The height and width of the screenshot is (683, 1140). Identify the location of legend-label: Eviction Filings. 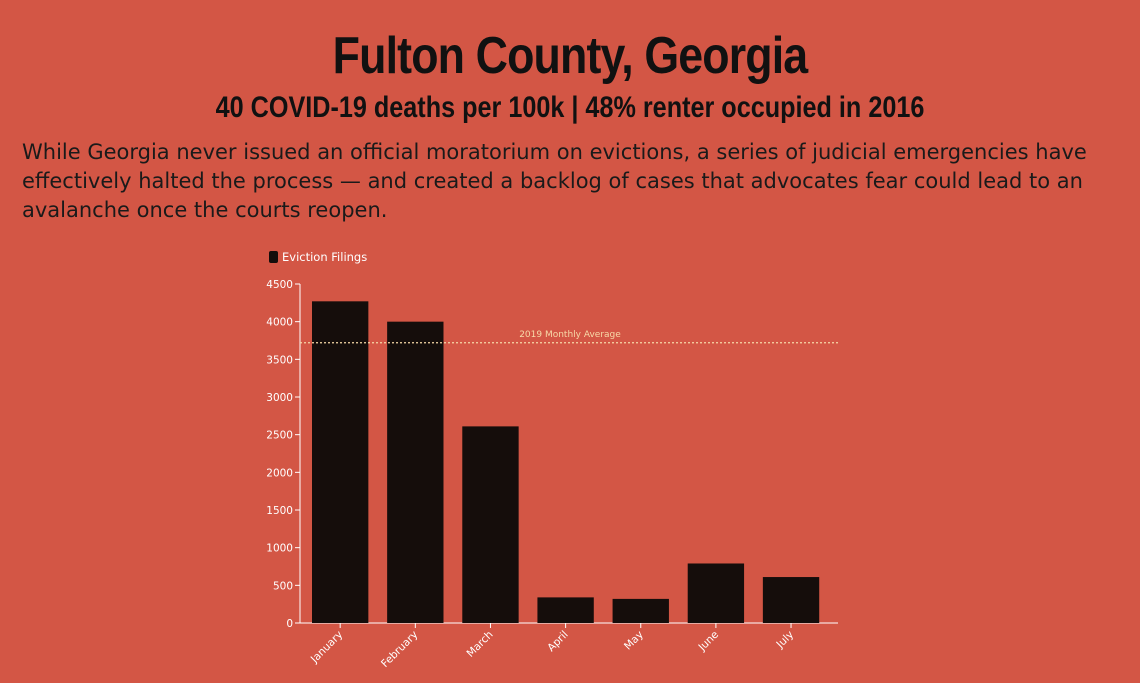
(324, 257).